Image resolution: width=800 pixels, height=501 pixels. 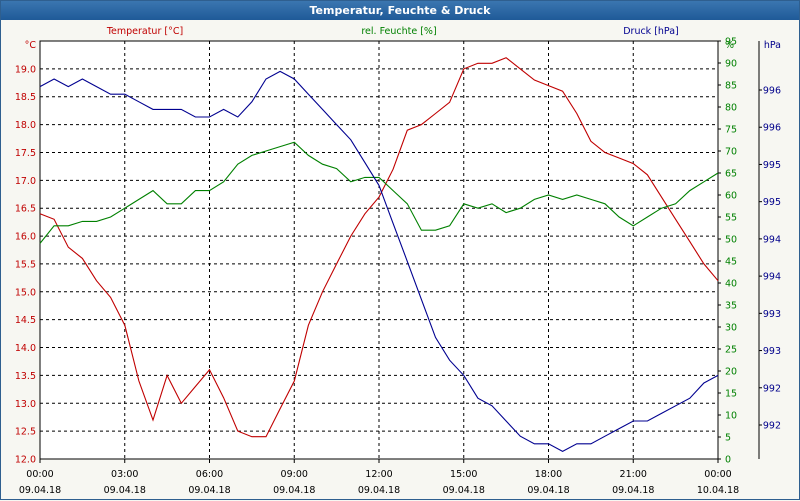 I want to click on humidity-tick-label: 50, so click(x=731, y=240).